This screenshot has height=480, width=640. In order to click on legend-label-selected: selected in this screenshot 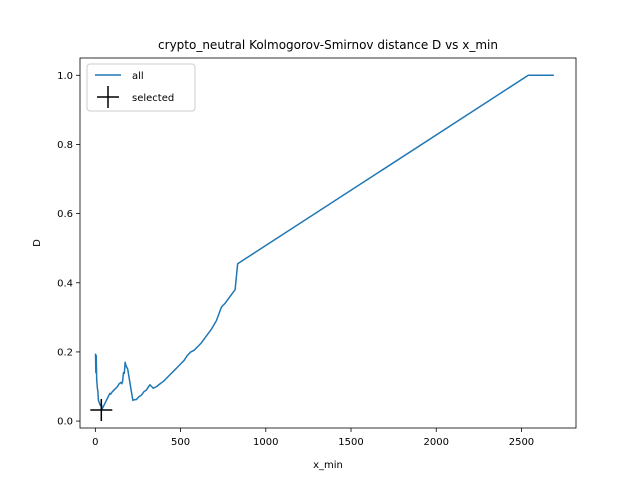, I will do `click(153, 98)`.